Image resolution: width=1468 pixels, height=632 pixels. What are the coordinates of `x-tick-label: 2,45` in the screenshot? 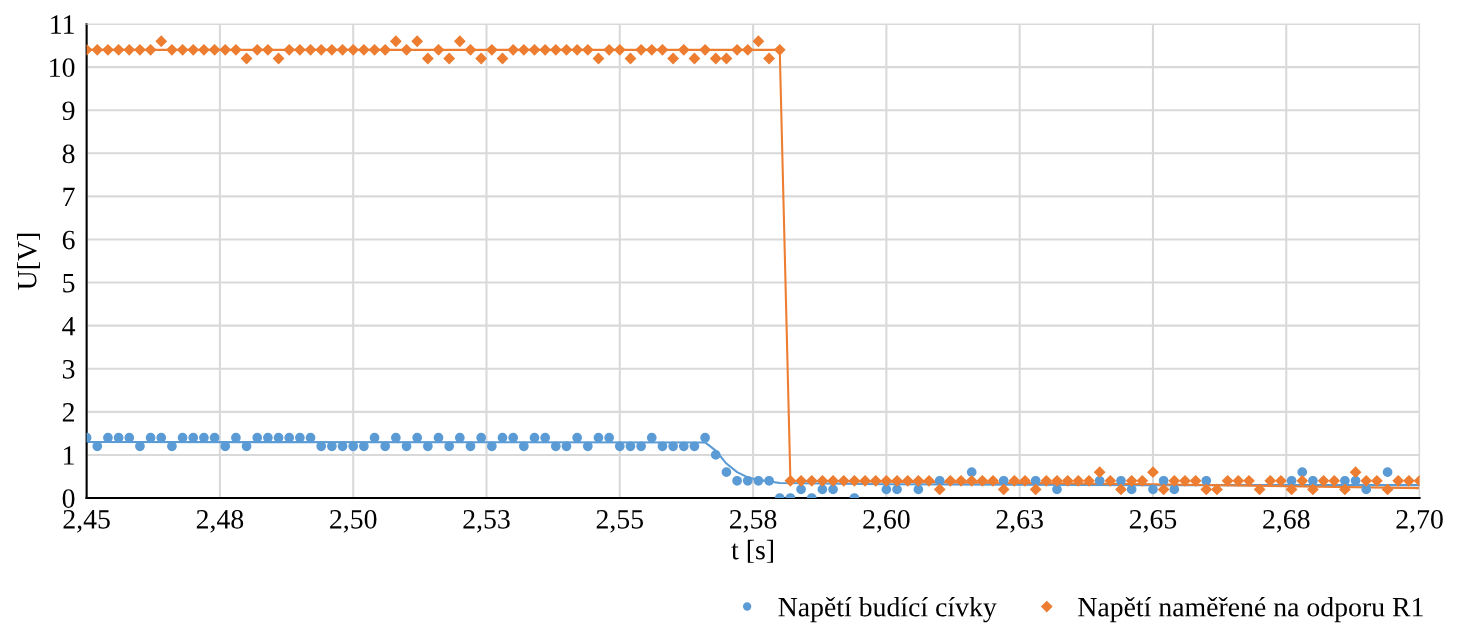 It's located at (86, 521).